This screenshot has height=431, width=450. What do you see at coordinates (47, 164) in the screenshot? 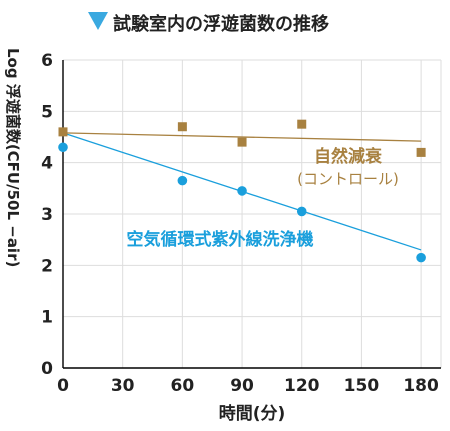
I see `y-tick-label: 4` at bounding box center [47, 164].